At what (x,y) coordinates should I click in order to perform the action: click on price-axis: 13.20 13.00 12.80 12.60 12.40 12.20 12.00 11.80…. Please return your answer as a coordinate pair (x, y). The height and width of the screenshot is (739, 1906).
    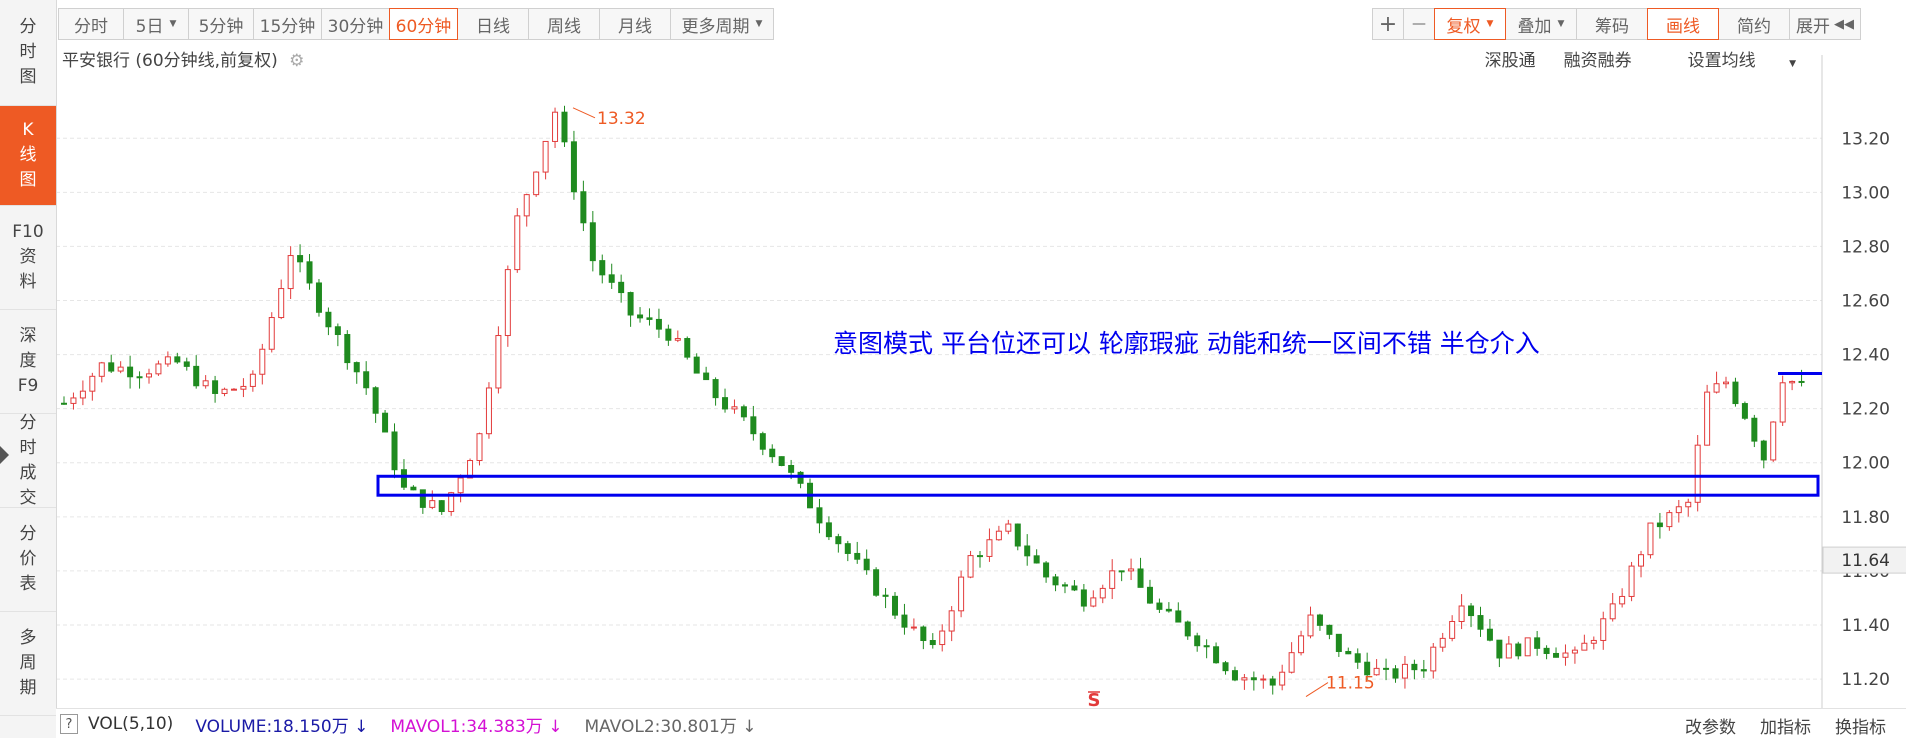
    Looking at the image, I should click on (1864, 409).